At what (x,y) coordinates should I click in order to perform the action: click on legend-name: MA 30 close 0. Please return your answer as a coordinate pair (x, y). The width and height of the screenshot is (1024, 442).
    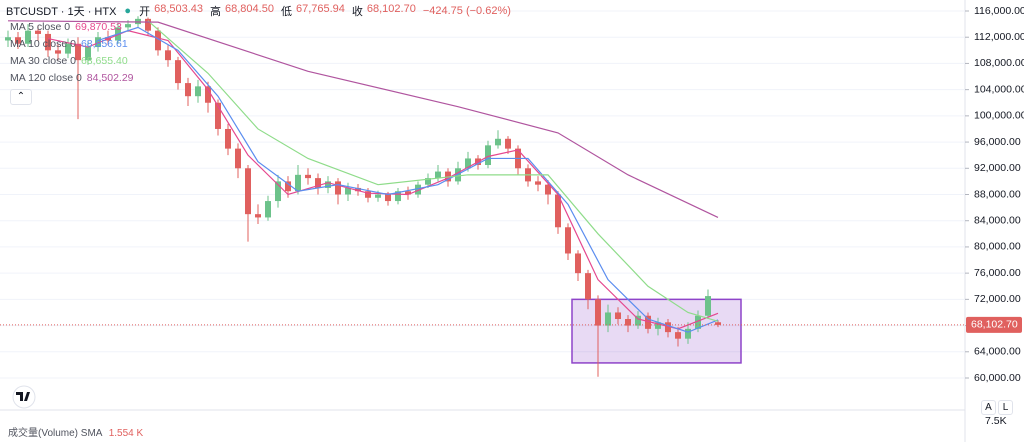
    Looking at the image, I should click on (43, 61).